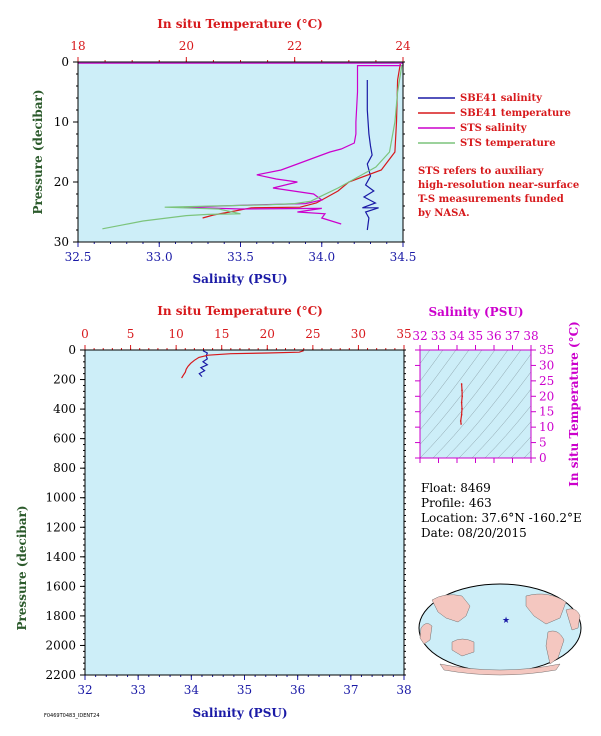 This screenshot has width=601, height=736. I want to click on land-australia, so click(463, 647).